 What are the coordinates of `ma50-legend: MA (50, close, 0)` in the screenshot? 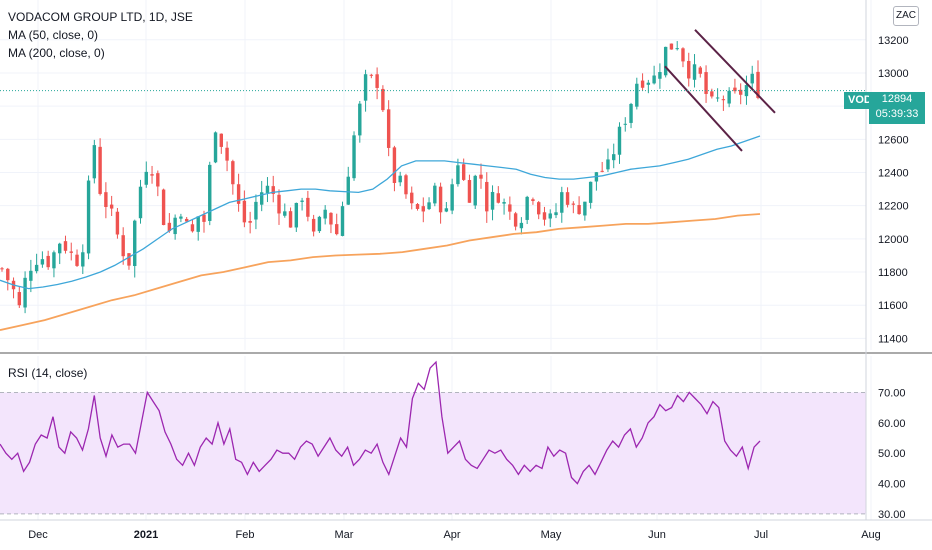 It's located at (53, 35).